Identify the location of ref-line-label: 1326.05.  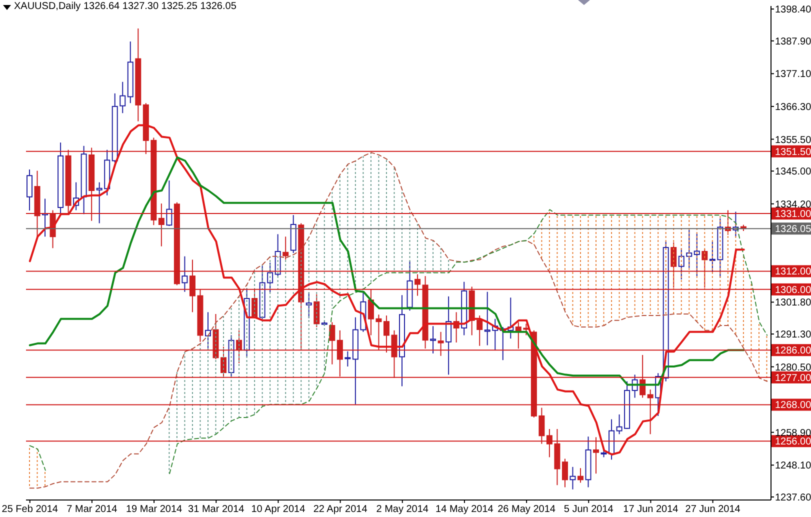
(793, 230).